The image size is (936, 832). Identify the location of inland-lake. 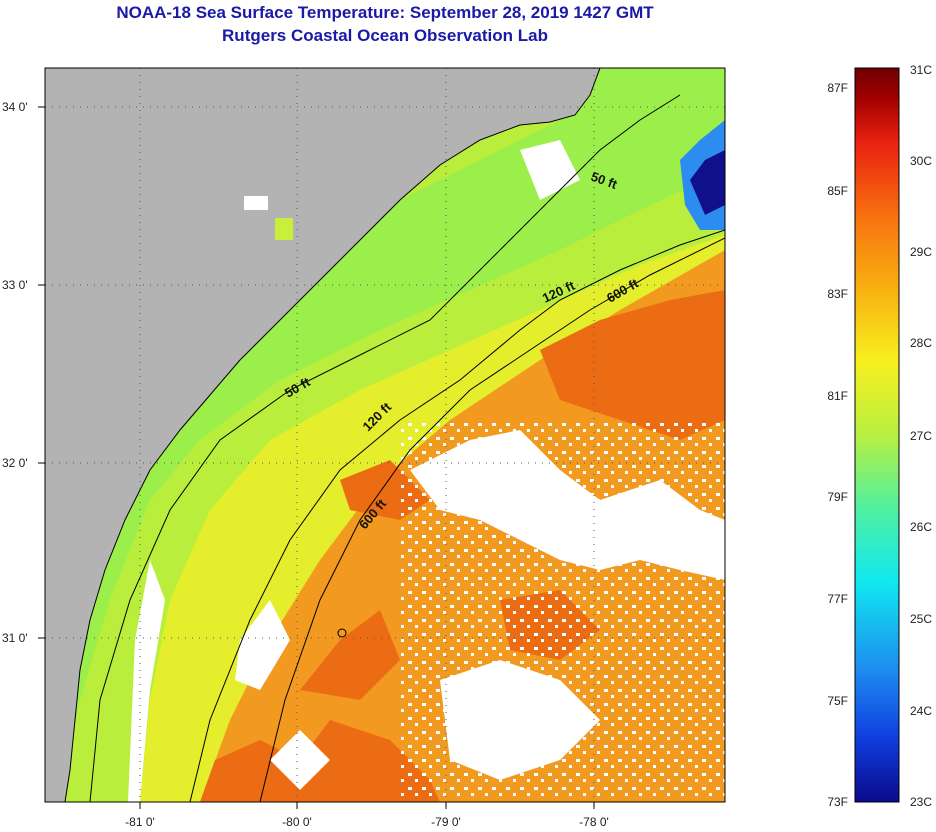
(284, 229).